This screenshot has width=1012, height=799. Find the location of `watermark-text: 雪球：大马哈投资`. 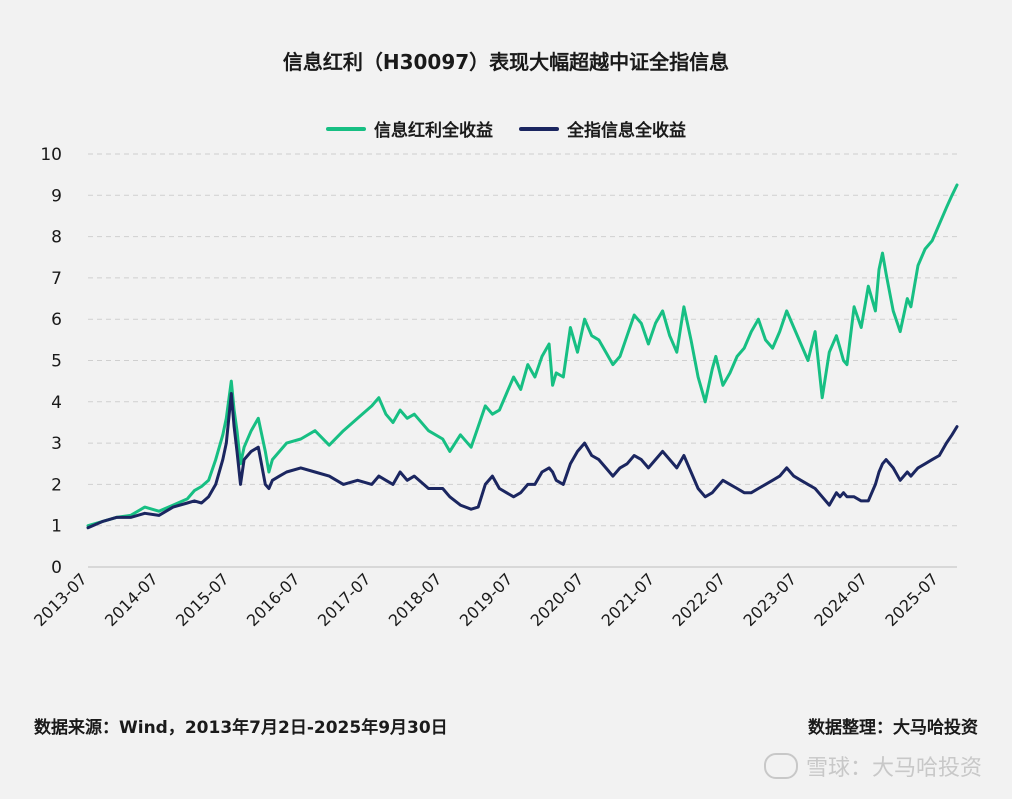

watermark-text: 雪球：大马哈投资 is located at coordinates (893, 768).